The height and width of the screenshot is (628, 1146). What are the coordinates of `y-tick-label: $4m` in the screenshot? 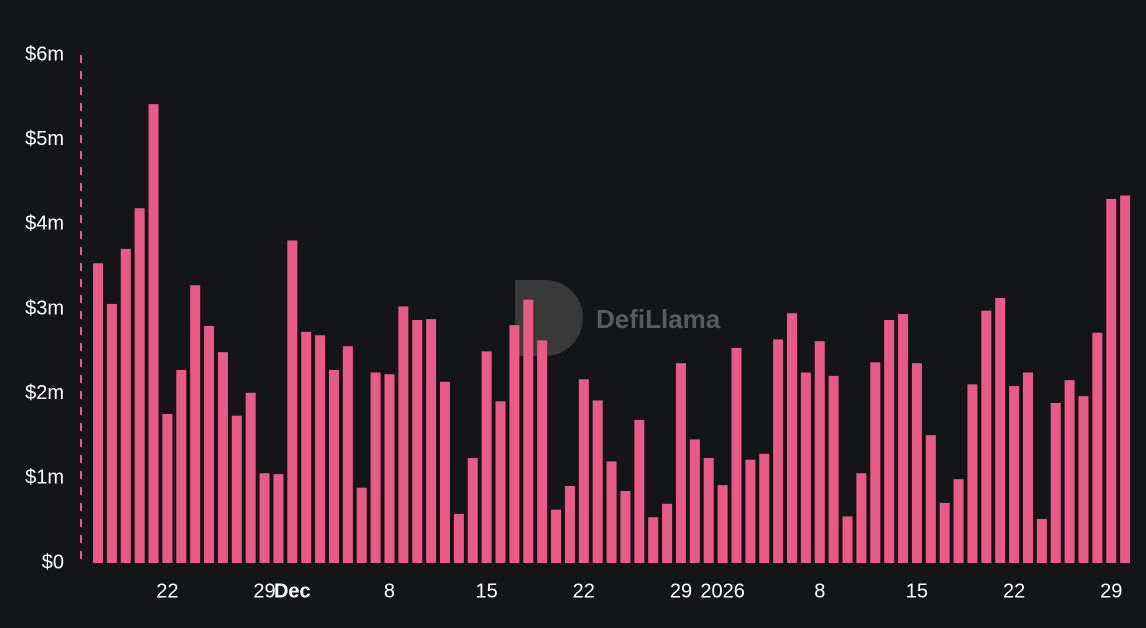 It's located at (44, 224).